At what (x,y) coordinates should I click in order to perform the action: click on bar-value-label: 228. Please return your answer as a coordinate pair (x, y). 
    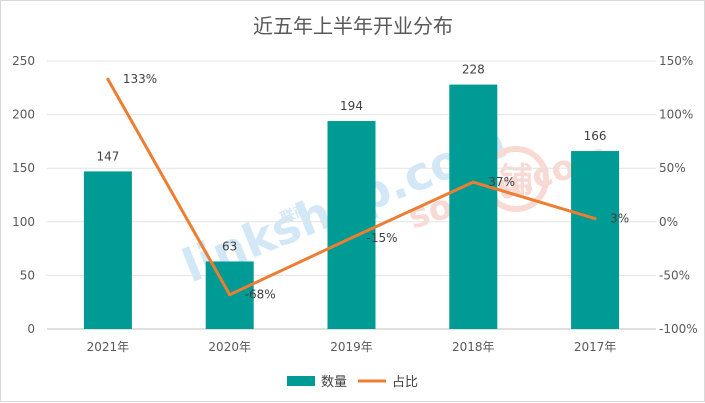
    Looking at the image, I should click on (473, 70).